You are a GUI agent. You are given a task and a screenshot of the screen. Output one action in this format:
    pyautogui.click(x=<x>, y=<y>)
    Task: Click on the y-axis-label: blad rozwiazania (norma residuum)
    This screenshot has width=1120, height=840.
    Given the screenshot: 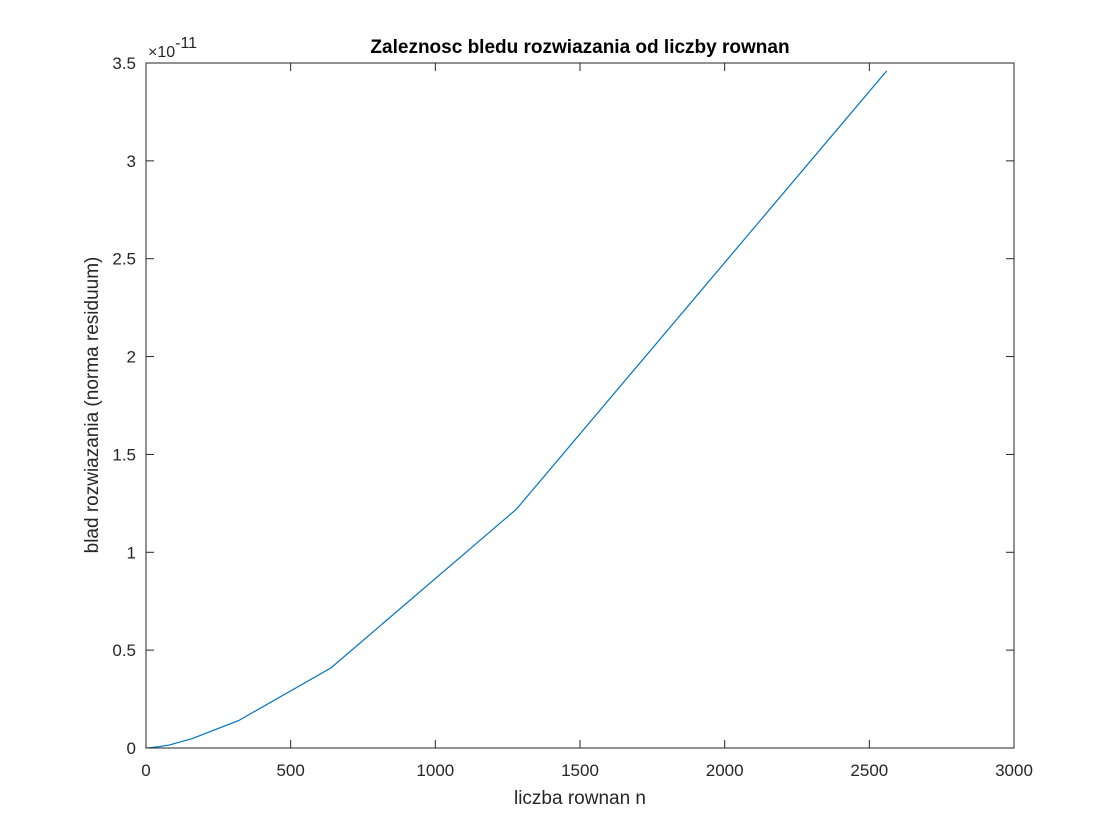 What is the action you would take?
    pyautogui.click(x=92, y=405)
    